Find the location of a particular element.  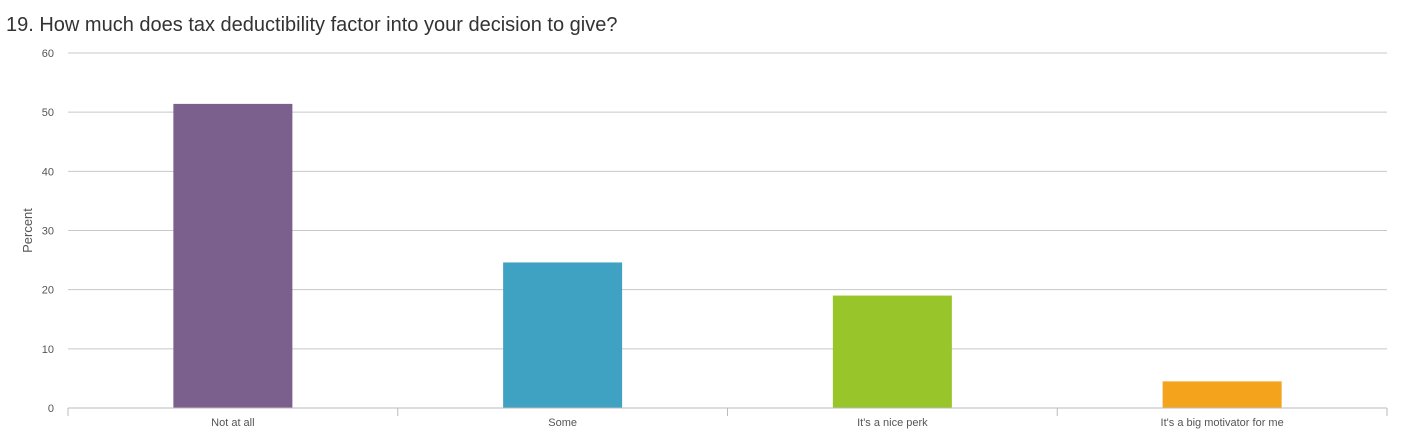

bar-it-s-a-nice-perk is located at coordinates (892, 351).